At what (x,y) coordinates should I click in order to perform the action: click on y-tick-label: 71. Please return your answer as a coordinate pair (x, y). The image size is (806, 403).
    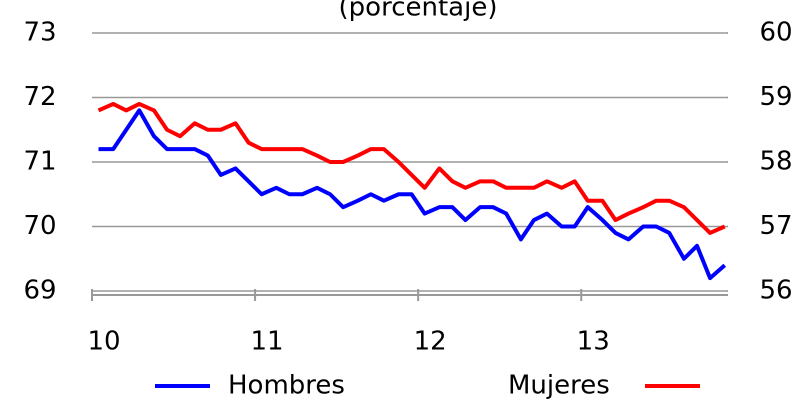
    Looking at the image, I should click on (39, 162).